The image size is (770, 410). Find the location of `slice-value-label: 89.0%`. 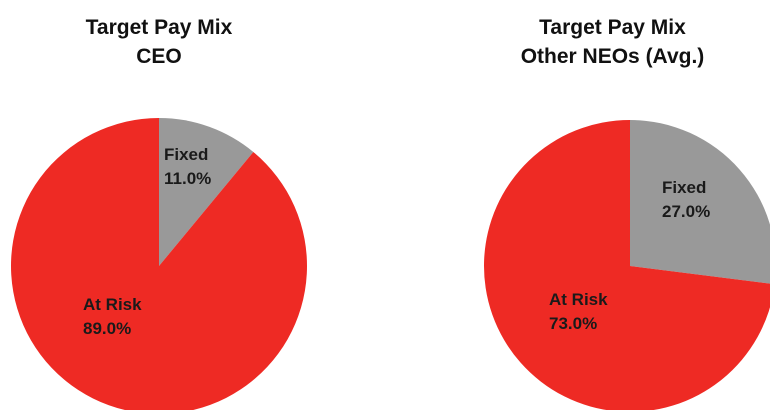

slice-value-label: 89.0% is located at coordinates (107, 328).